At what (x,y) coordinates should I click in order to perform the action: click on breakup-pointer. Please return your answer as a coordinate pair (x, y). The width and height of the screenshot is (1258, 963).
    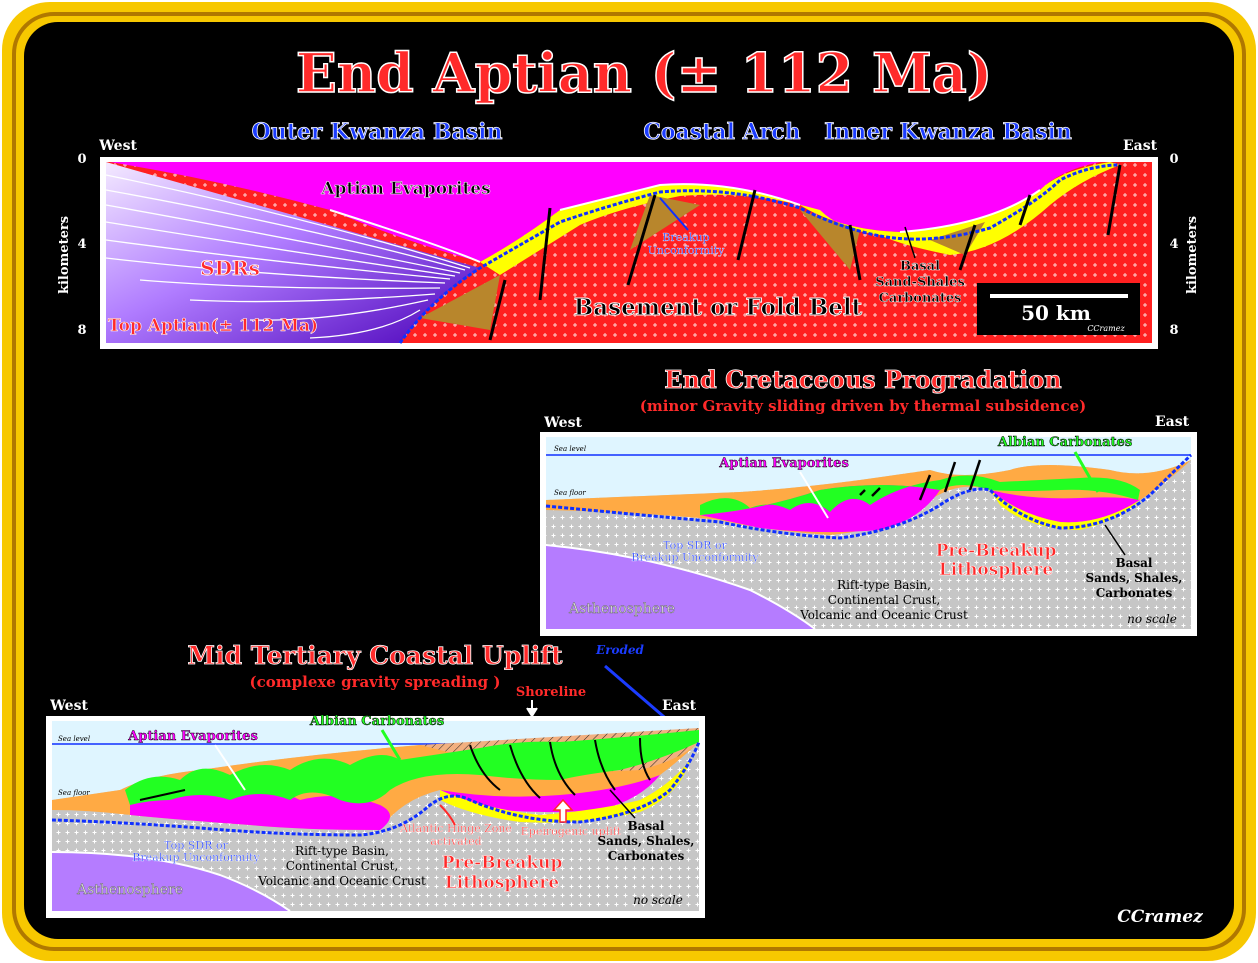
    Looking at the image, I should click on (674, 214).